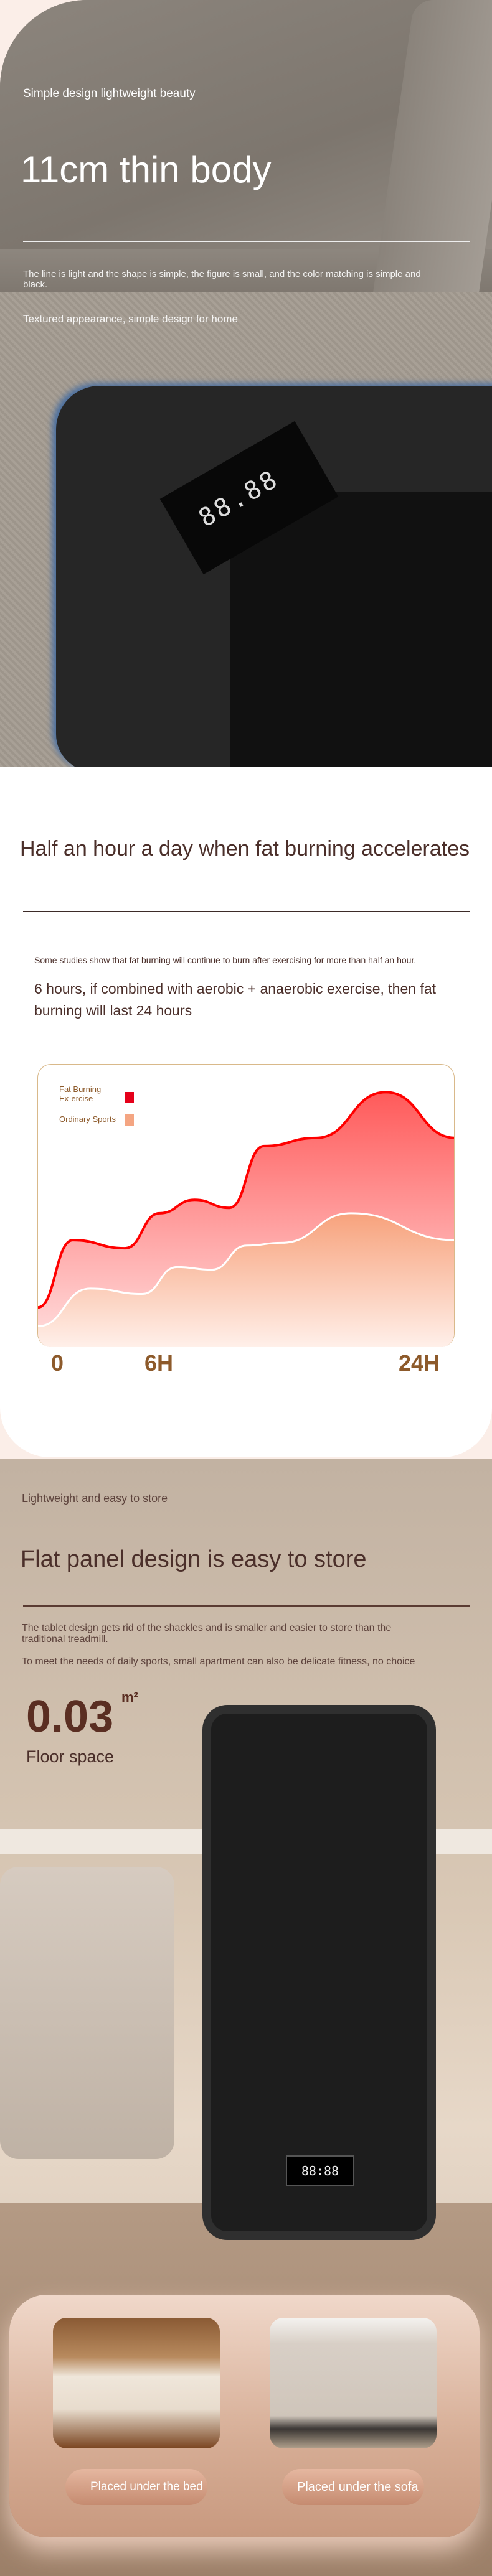 This screenshot has width=492, height=2576. I want to click on floor-space-label: Floor space, so click(70, 1757).